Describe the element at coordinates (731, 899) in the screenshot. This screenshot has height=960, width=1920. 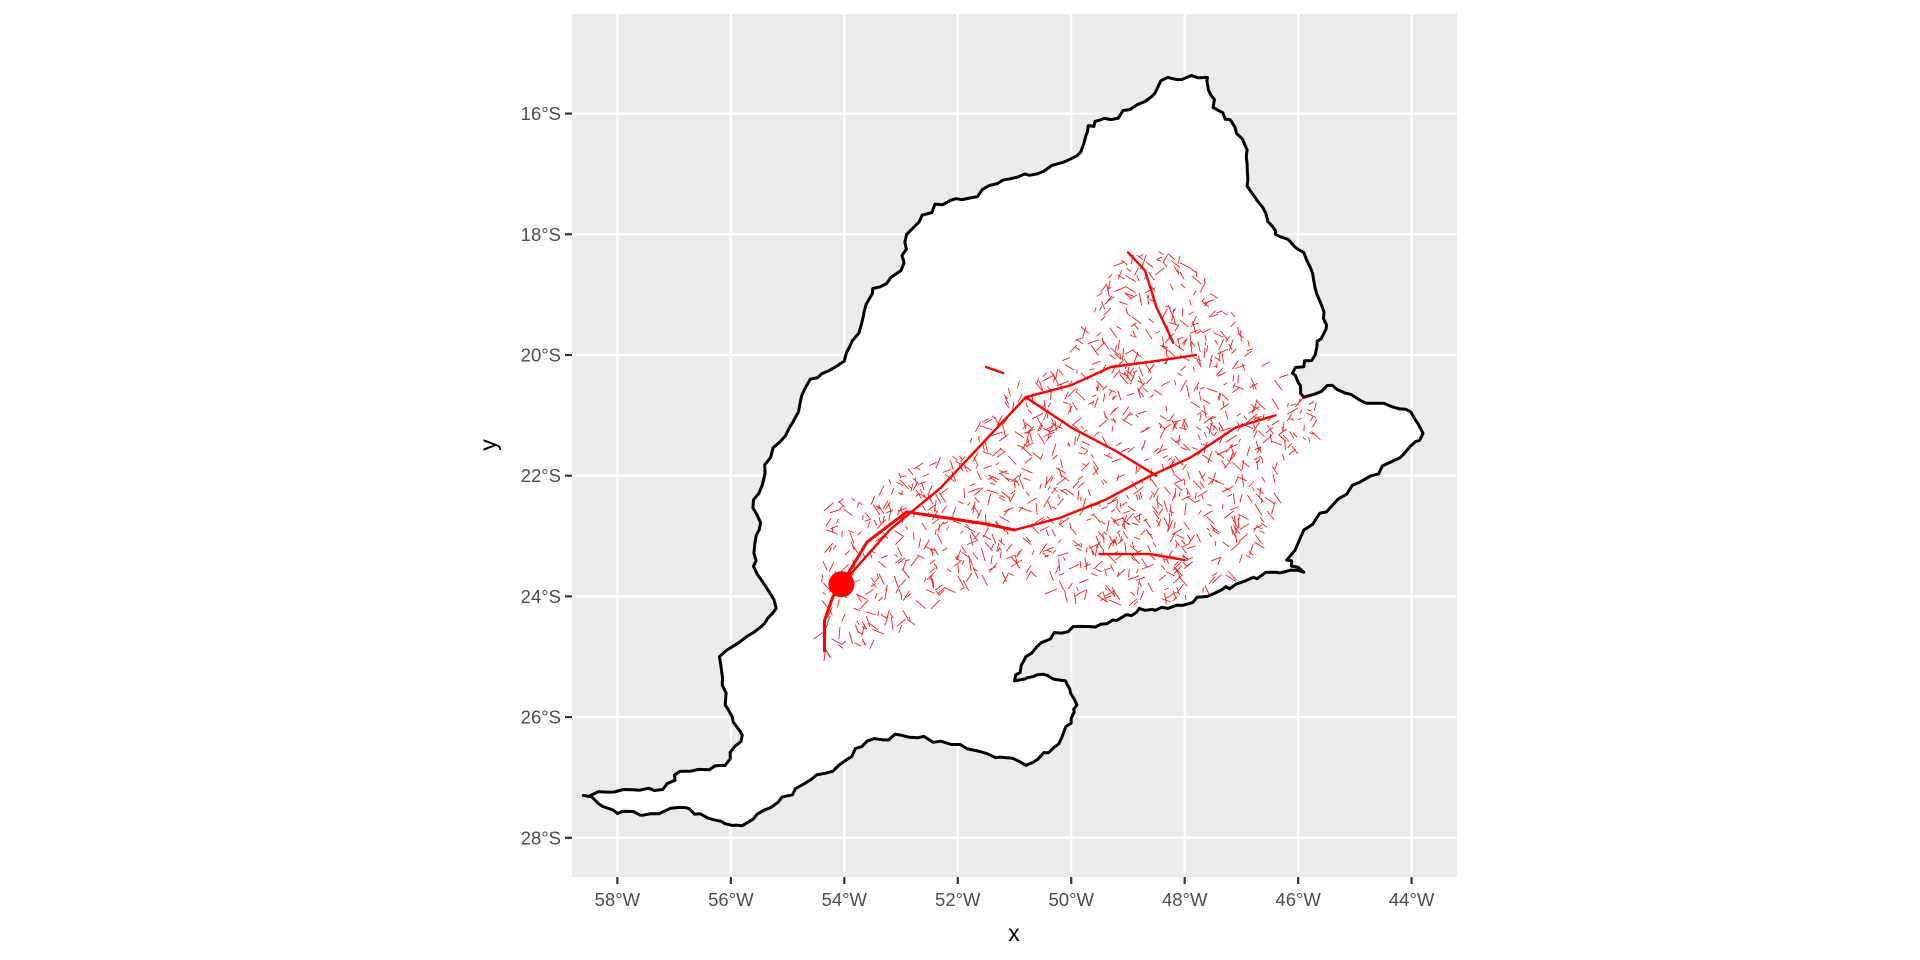
I see `x-tick-label: 56°W` at that location.